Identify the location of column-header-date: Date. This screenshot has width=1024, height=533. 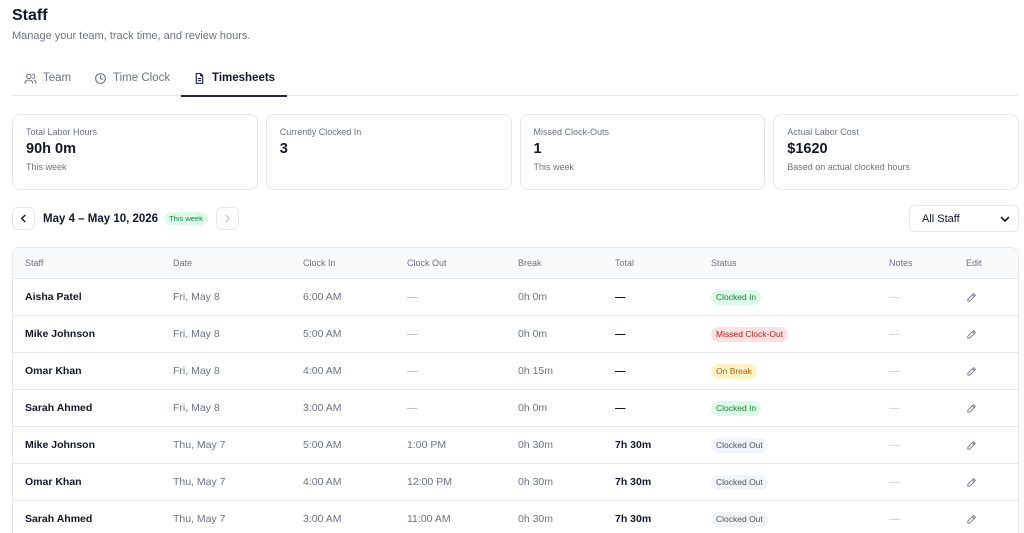
(183, 263).